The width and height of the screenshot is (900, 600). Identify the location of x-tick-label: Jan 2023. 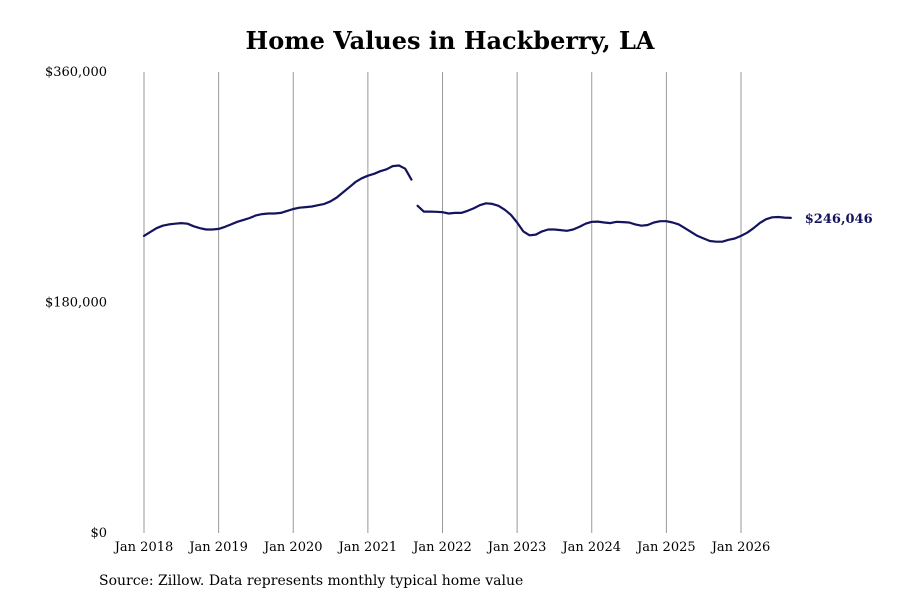
(516, 547).